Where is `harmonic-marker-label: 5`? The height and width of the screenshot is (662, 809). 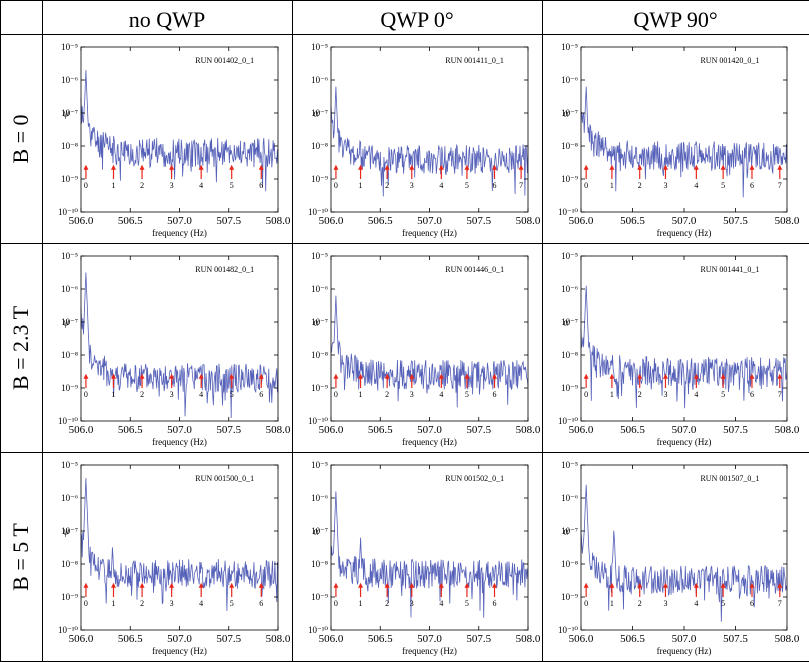
harmonic-marker-label: 5 is located at coordinates (232, 394).